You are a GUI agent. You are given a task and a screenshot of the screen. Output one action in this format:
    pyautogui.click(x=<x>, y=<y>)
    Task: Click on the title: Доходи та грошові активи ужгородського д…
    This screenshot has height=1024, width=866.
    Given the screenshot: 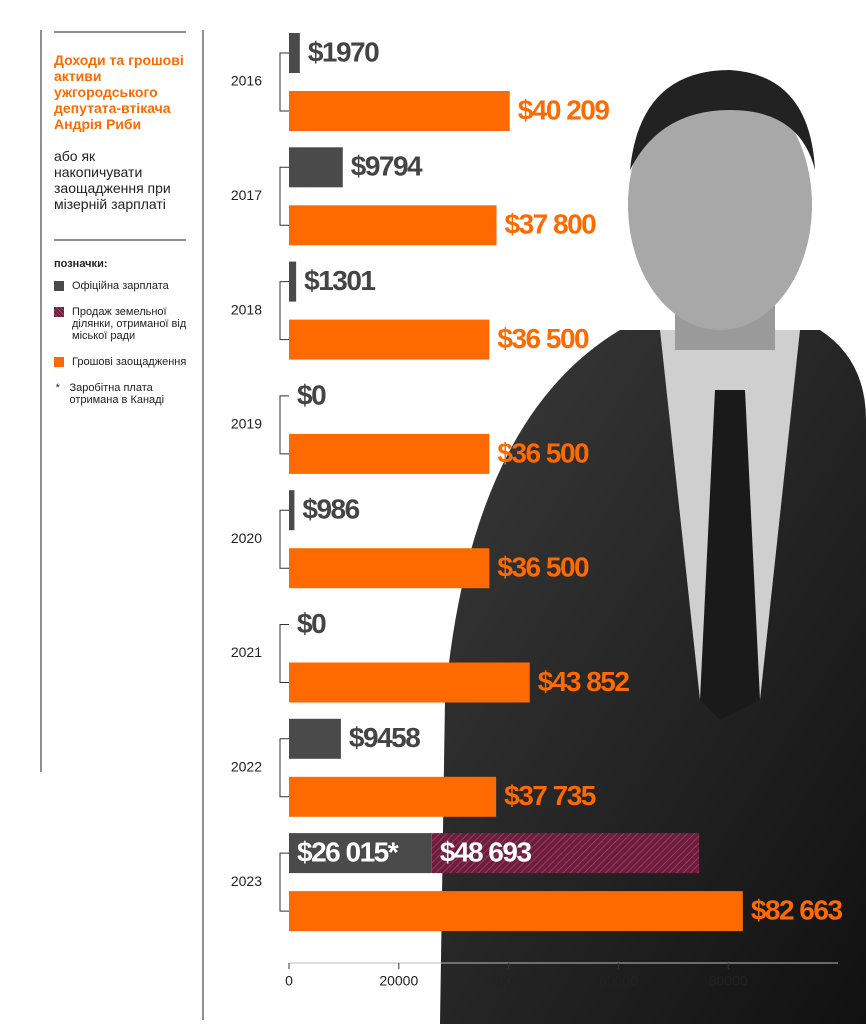 What is the action you would take?
    pyautogui.click(x=119, y=92)
    